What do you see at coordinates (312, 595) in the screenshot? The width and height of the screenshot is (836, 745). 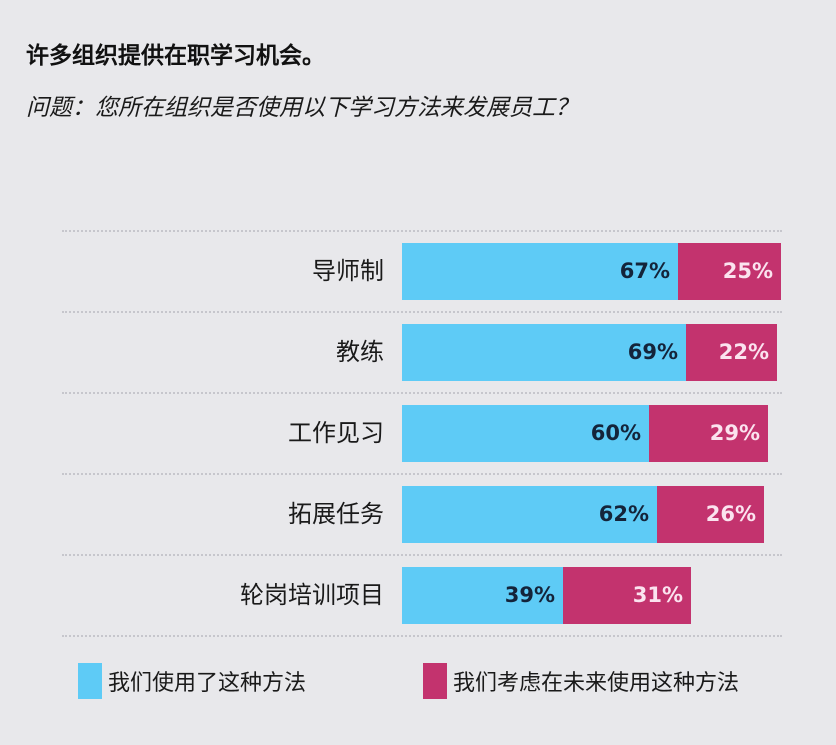 I see `category-label: 轮岗培训项目` at bounding box center [312, 595].